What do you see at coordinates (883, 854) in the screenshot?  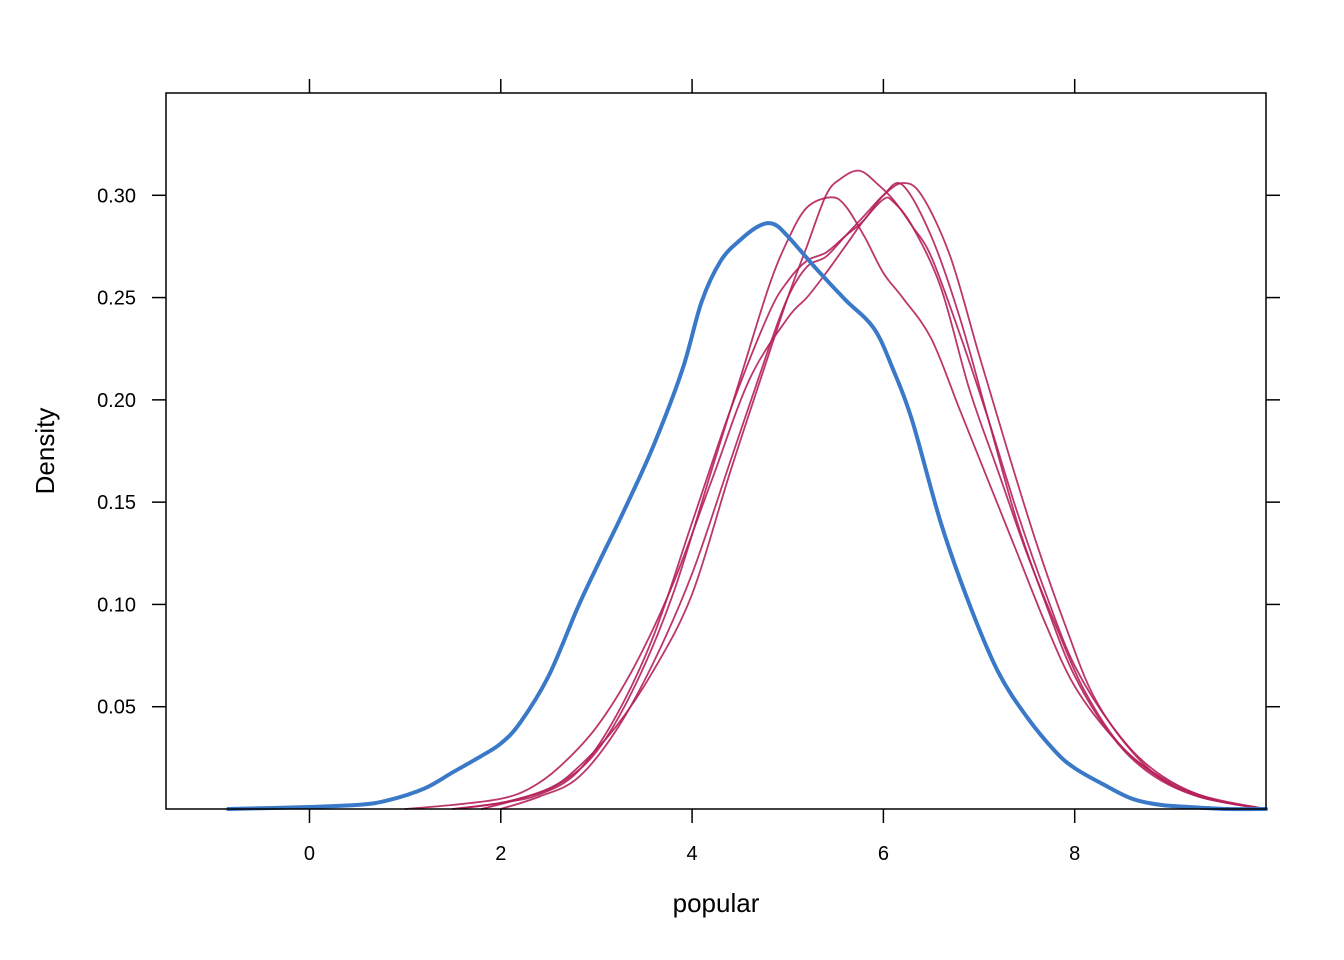 I see `x-tick-label: 6` at bounding box center [883, 854].